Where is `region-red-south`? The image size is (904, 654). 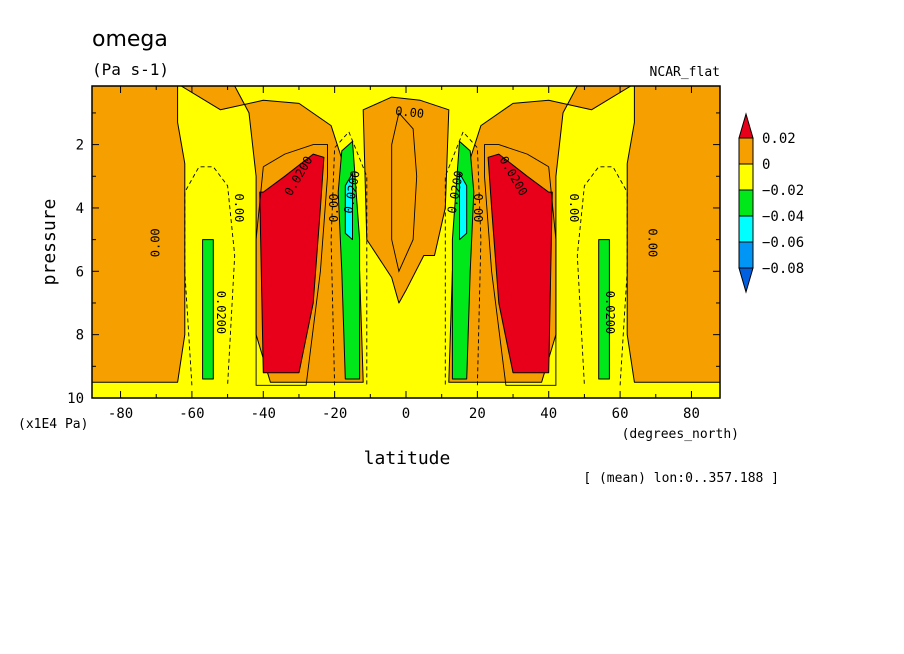
region-red-south is located at coordinates (292, 263).